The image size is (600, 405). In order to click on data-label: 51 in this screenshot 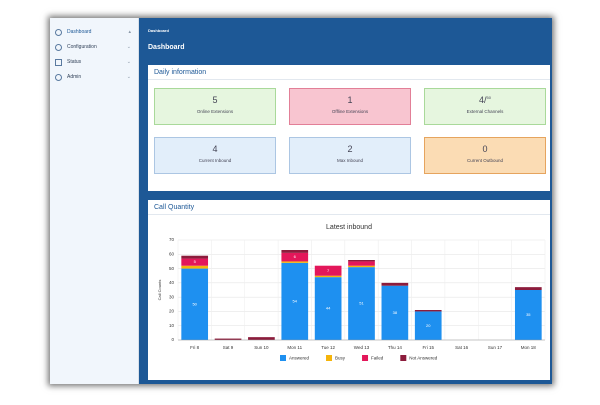, I will do `click(361, 303)`.